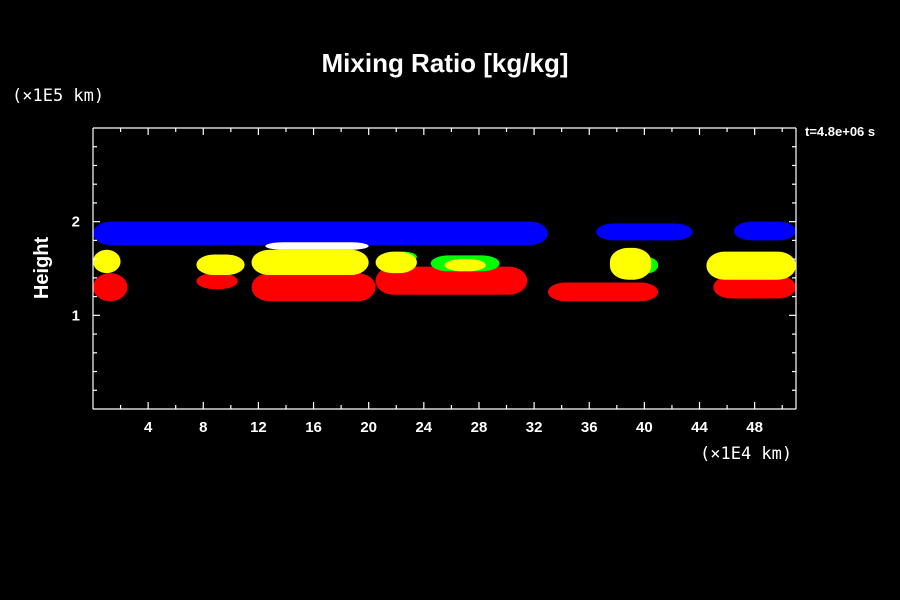  What do you see at coordinates (76, 315) in the screenshot?
I see `y-tick-label: 1` at bounding box center [76, 315].